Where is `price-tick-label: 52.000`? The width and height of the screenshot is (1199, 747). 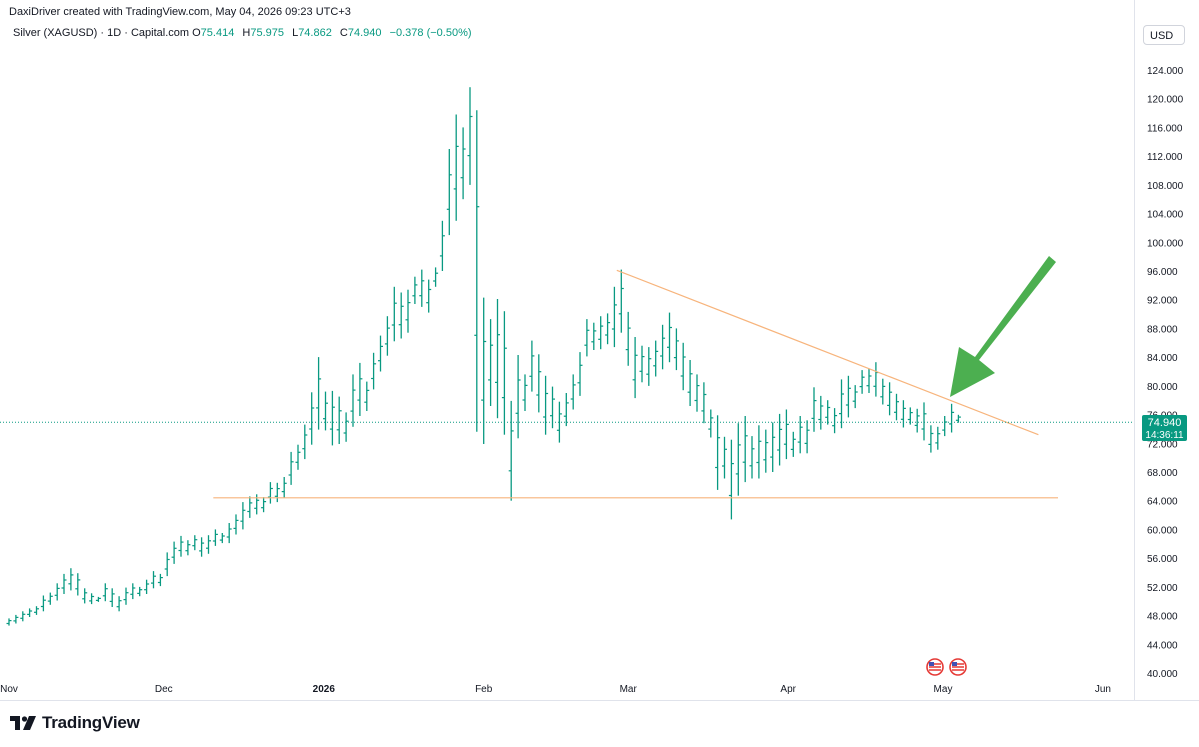 price-tick-label: 52.000 is located at coordinates (1162, 588).